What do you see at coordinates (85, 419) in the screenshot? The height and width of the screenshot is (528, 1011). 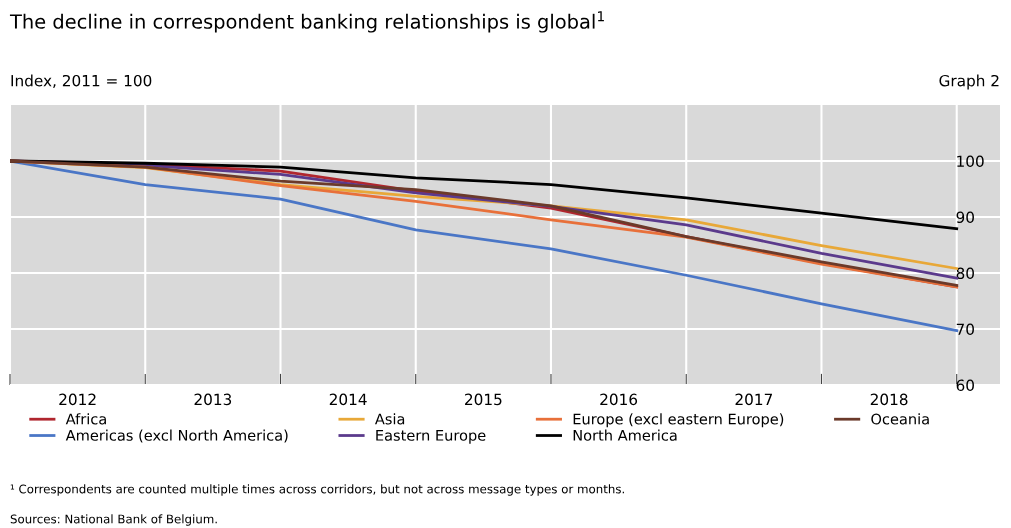 I see `legend-label: Africa` at bounding box center [85, 419].